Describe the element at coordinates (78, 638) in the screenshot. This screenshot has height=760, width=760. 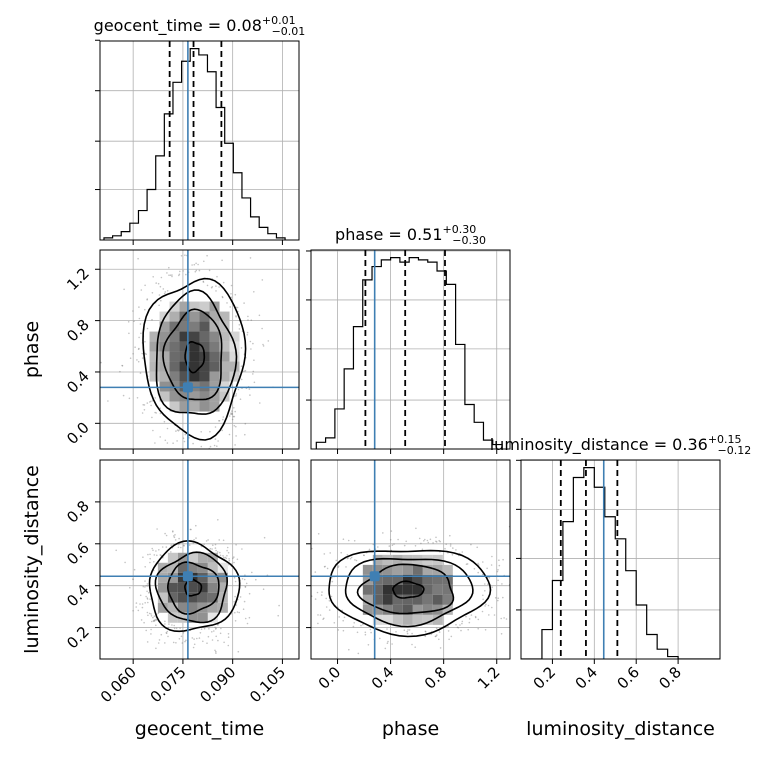
I see `y-tick-label: 0.2` at that location.